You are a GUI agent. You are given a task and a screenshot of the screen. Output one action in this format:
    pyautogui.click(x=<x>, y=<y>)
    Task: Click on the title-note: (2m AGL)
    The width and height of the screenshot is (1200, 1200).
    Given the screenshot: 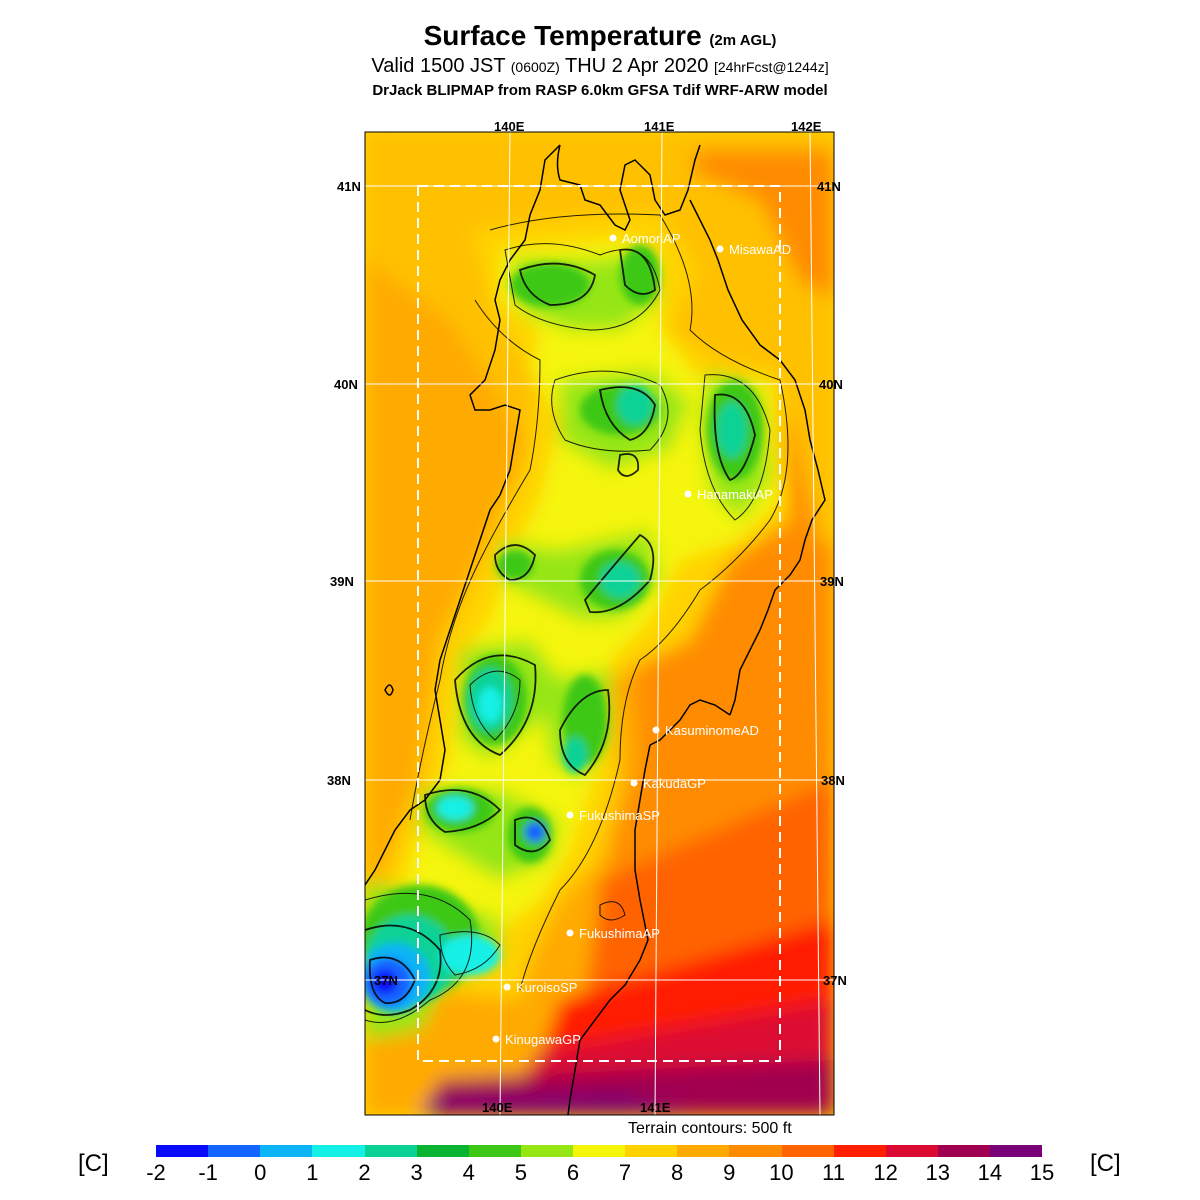 What is the action you would take?
    pyautogui.click(x=743, y=40)
    